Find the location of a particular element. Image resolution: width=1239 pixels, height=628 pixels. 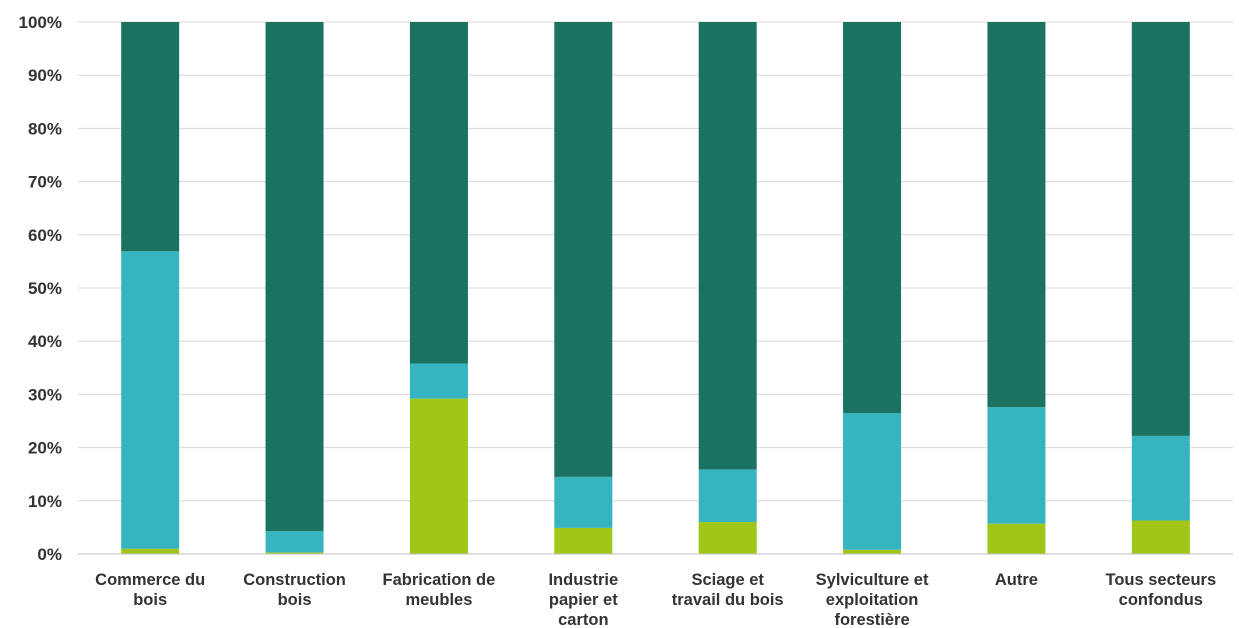

x-category-label: Sciage et travail du bois is located at coordinates (728, 590).